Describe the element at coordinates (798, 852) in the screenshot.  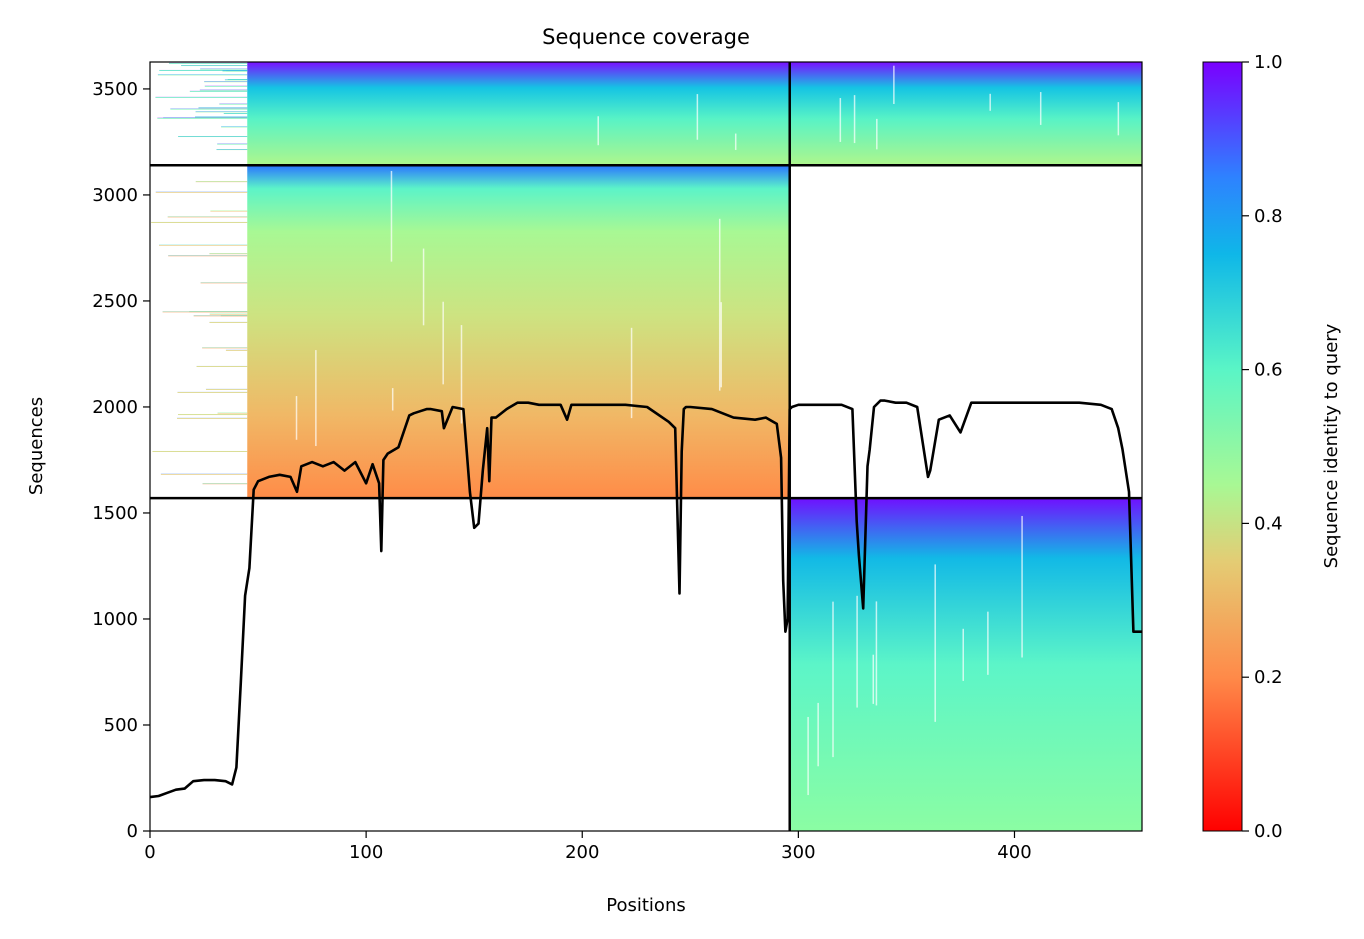
I see `x-tick-label: 300` at that location.